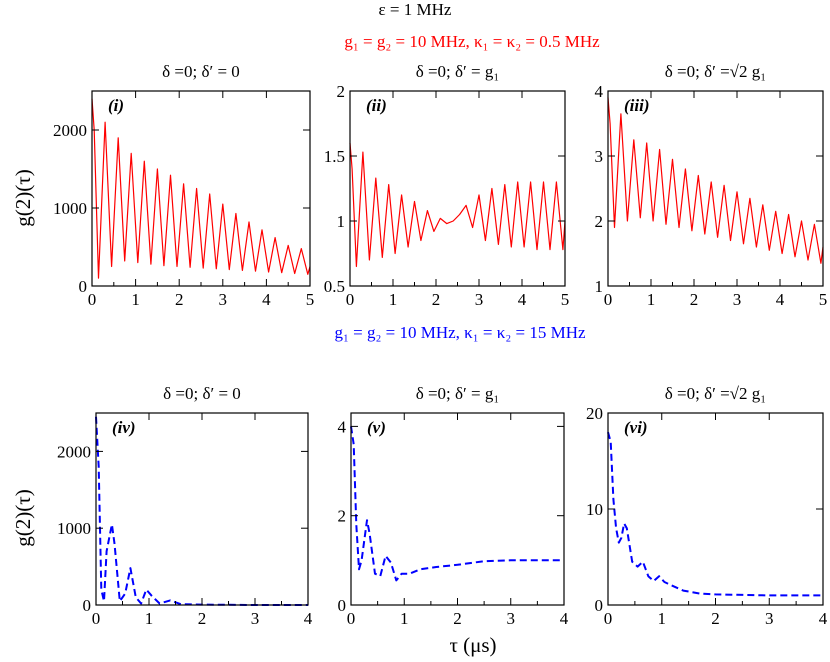  What do you see at coordinates (594, 509) in the screenshot?
I see `y-tick-label: 10` at bounding box center [594, 509].